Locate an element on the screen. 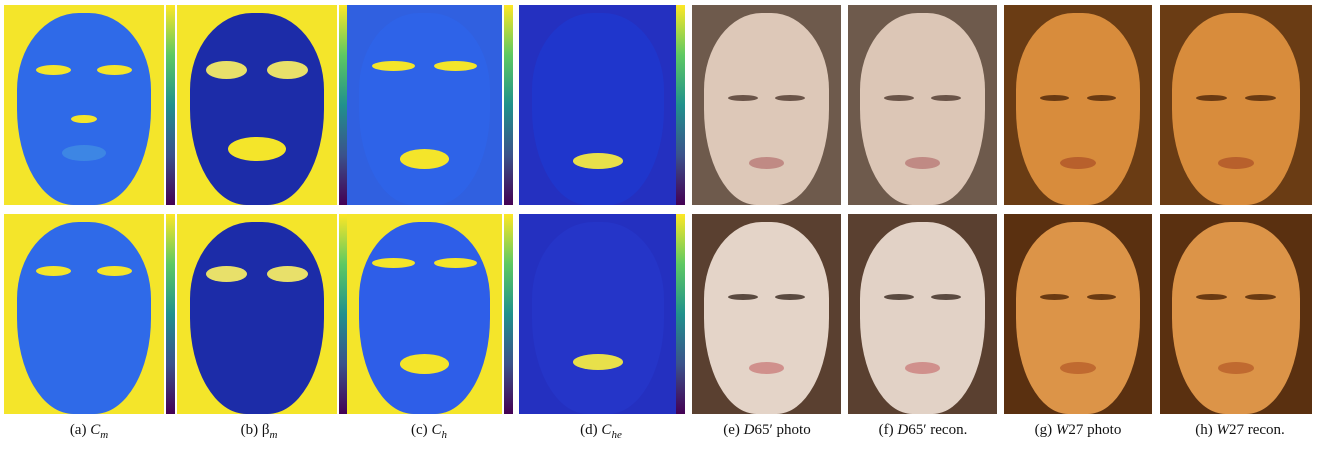 The image size is (1317, 455). colorbar-d-bottom is located at coordinates (680, 314).